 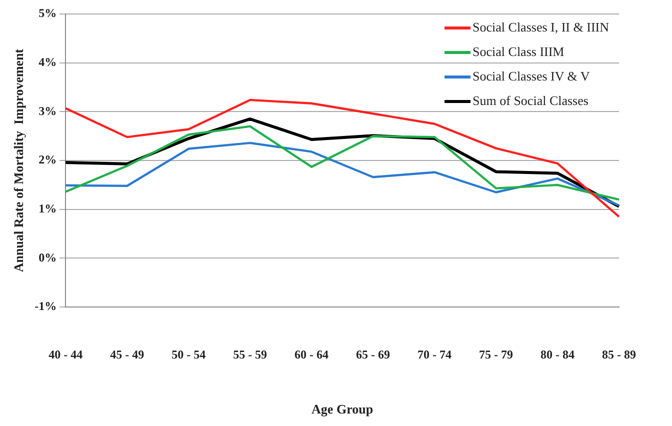 What do you see at coordinates (45, 306) in the screenshot?
I see `y-tick-label: -1%` at bounding box center [45, 306].